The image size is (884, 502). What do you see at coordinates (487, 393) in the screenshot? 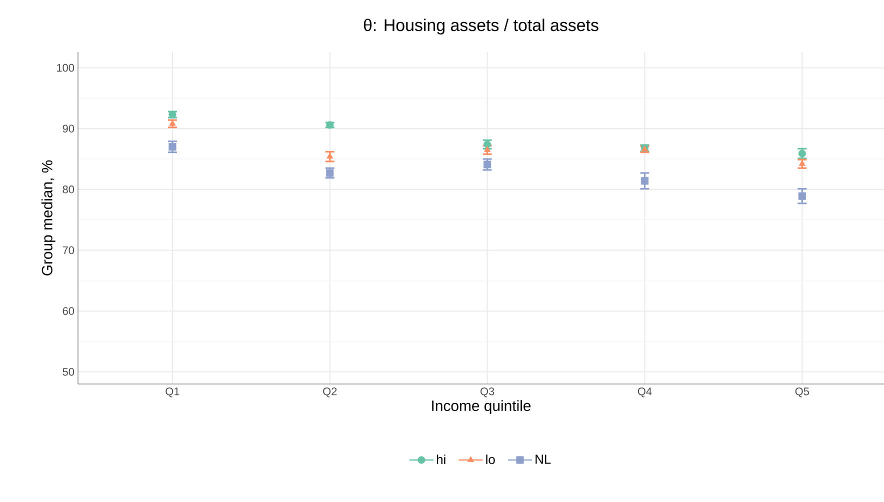
I see `x-tick-label: Q3` at bounding box center [487, 393].